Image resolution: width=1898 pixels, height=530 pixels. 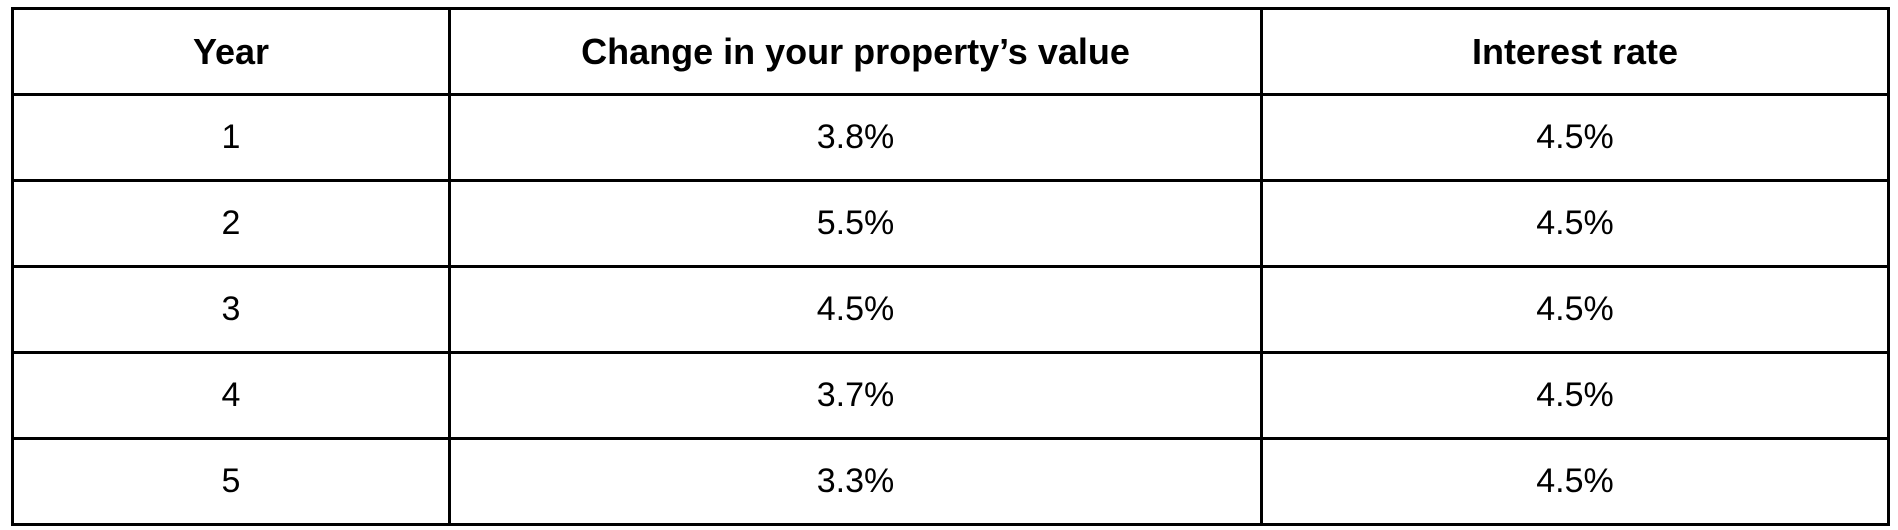 I want to click on cell-property-value-change: 3.8%, so click(x=855, y=137).